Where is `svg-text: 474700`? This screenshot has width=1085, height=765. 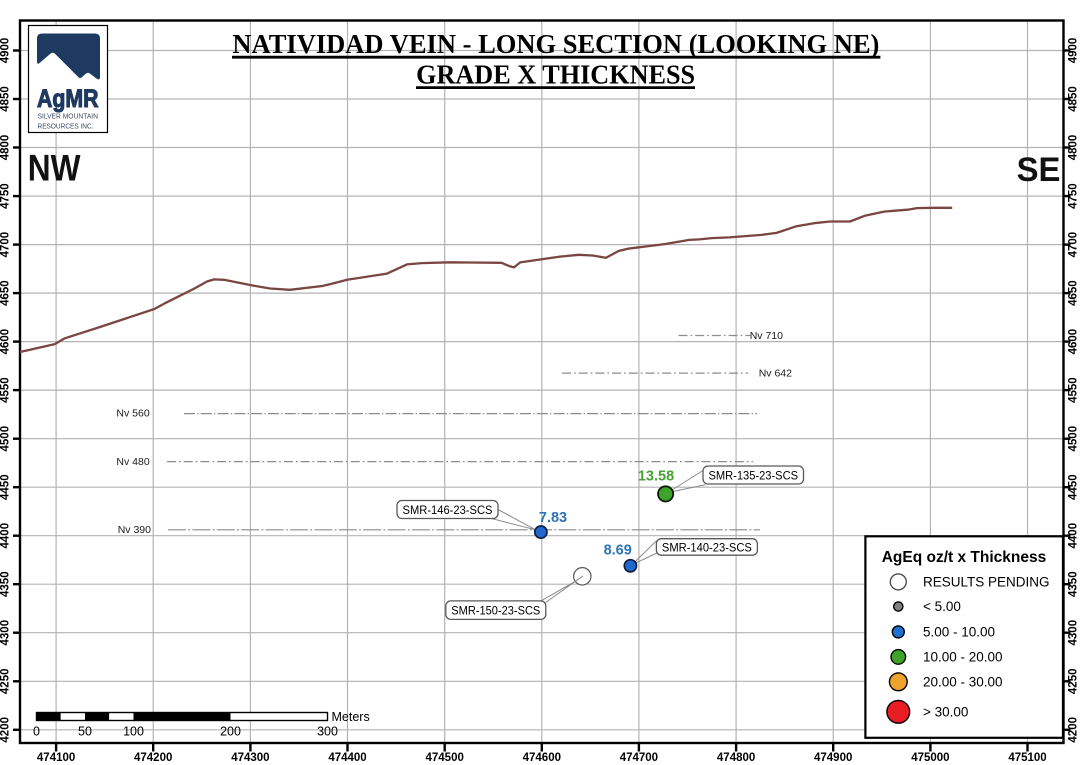
svg-text: 474700 is located at coordinates (639, 758).